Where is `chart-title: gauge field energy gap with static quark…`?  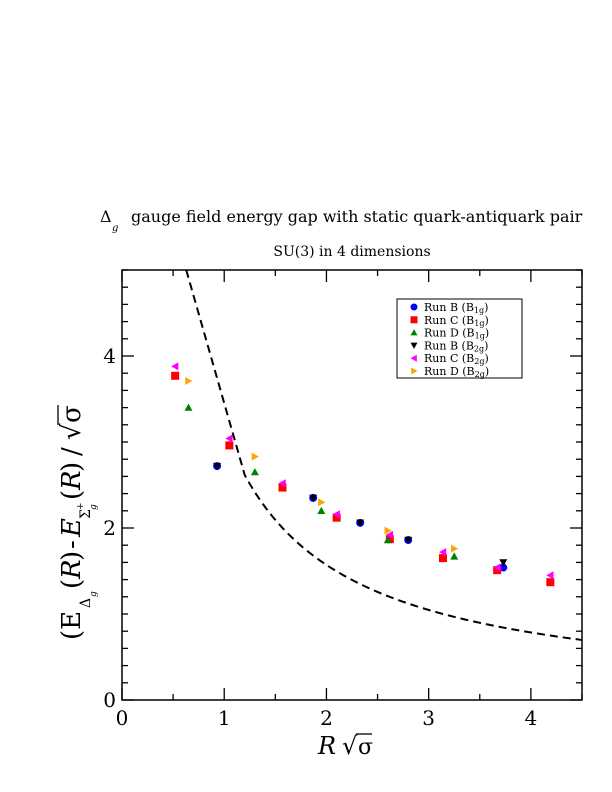 chart-title: gauge field energy gap with static quark… is located at coordinates (357, 216).